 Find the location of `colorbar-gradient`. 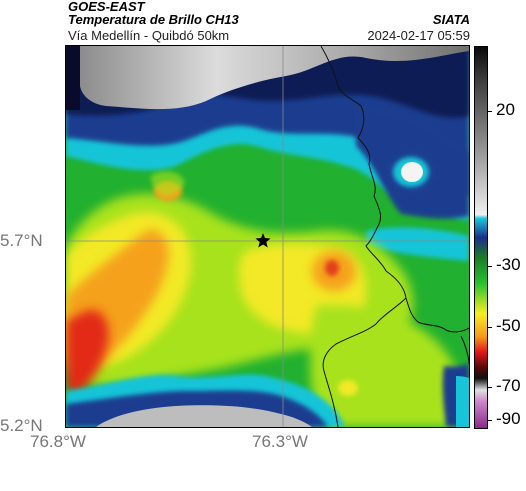

colorbar-gradient is located at coordinates (481, 237).